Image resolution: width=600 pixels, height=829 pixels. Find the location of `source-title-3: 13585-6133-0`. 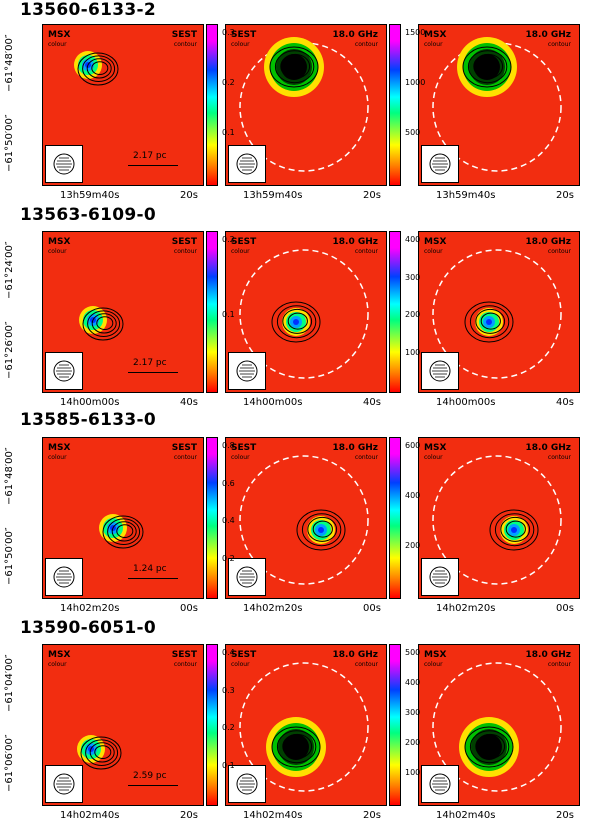

source-title-3: 13585-6133-0 is located at coordinates (88, 420).